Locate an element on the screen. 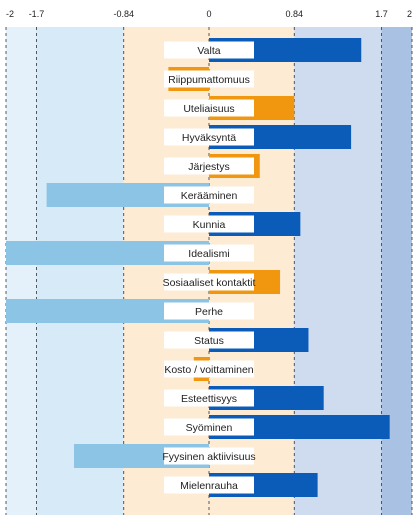 The width and height of the screenshot is (418, 515). tick-label: 0 is located at coordinates (208, 14).